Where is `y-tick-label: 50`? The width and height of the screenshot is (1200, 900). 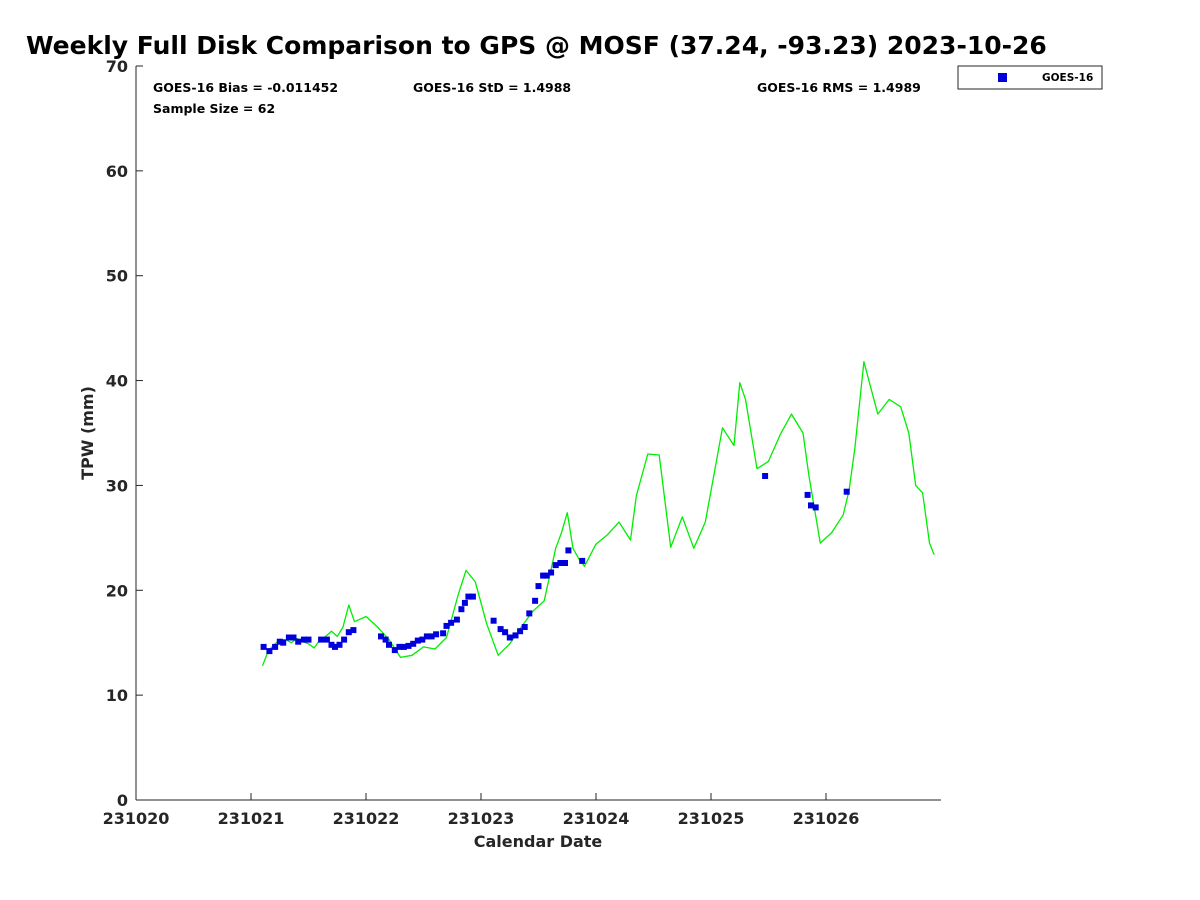
y-tick-label: 50 is located at coordinates (117, 276).